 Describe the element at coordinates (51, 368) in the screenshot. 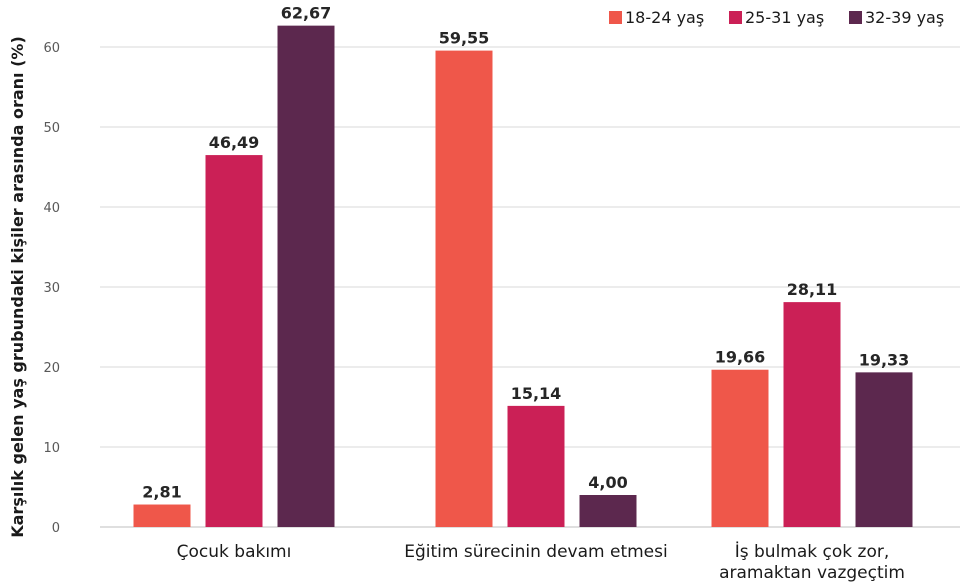

I see `y-tick-label: 20` at that location.